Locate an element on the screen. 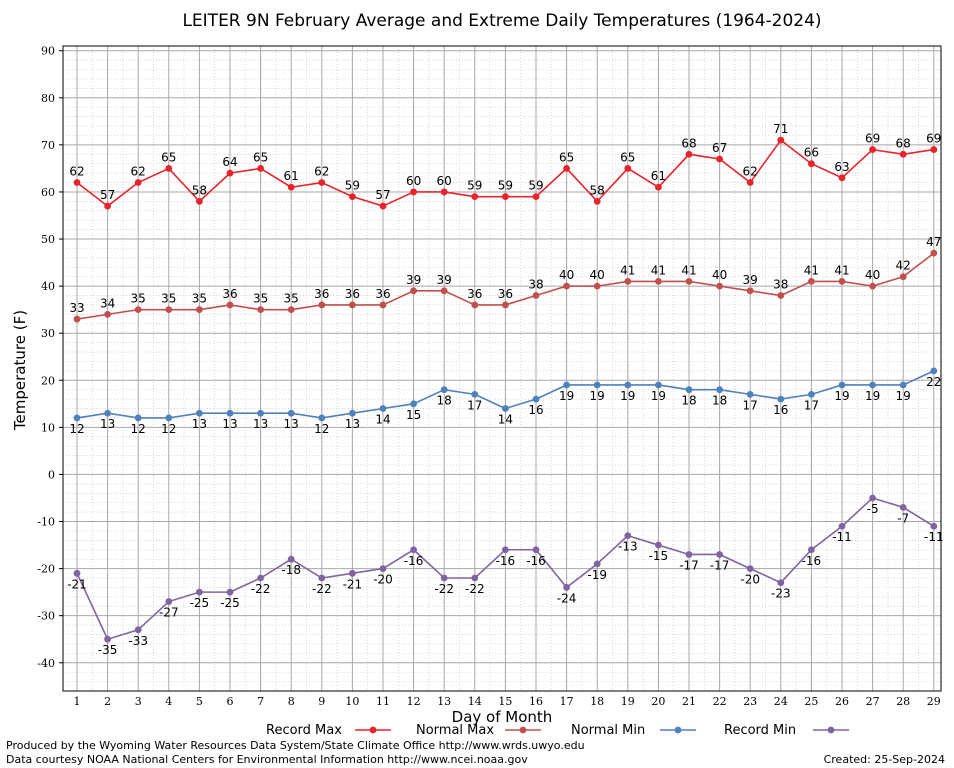 The image size is (954, 768). data-label-record-max: 69 is located at coordinates (933, 139).